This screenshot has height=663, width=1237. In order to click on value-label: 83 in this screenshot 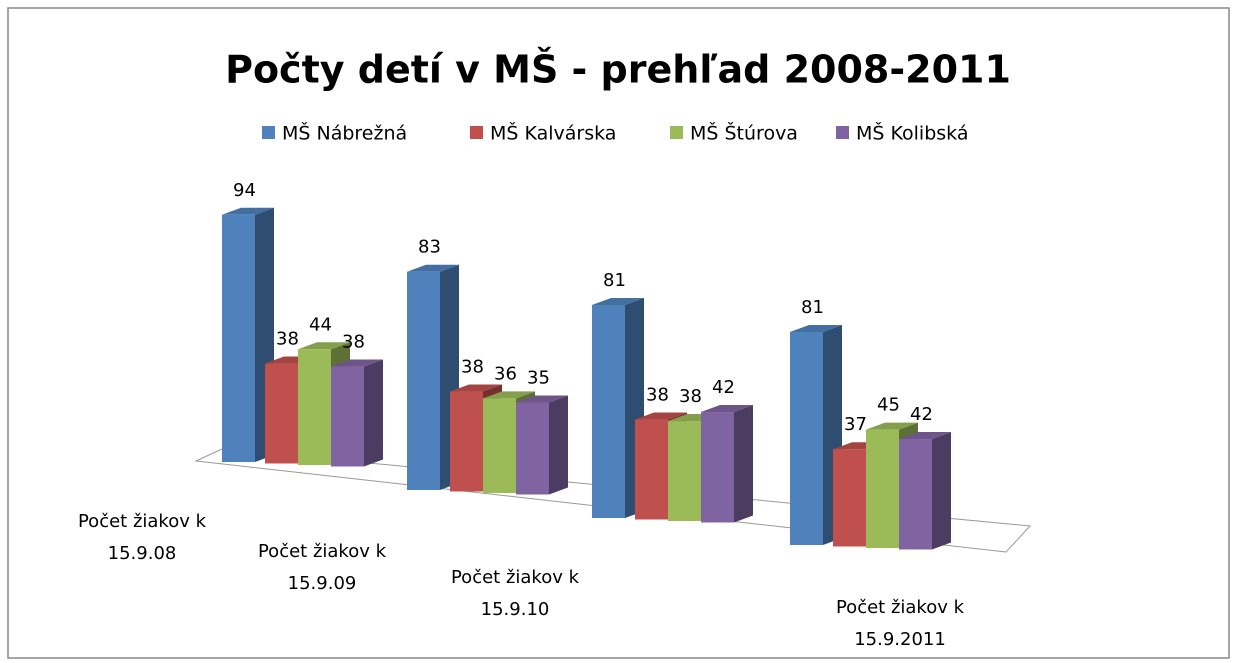, I will do `click(429, 247)`.